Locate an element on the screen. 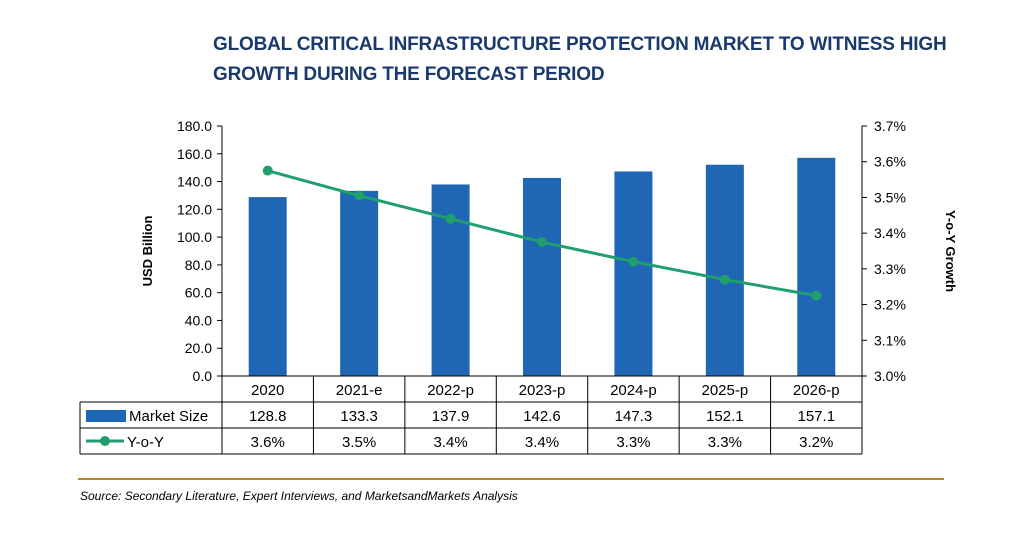 The height and width of the screenshot is (536, 1024). y-tick-label: 80.0 is located at coordinates (198, 265).